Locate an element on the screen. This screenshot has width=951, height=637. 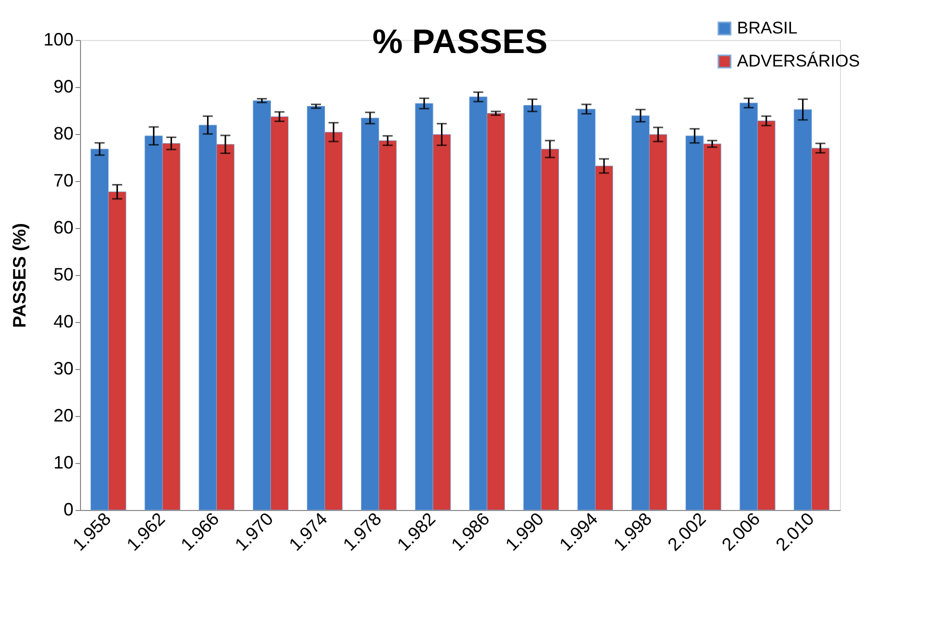
legend-label: BRASIL is located at coordinates (767, 28).